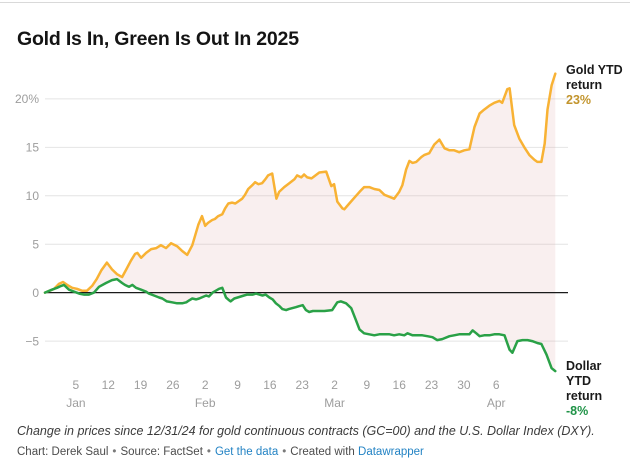  What do you see at coordinates (63, 452) in the screenshot?
I see `chart-credit: Chart: Derek Saul` at bounding box center [63, 452].